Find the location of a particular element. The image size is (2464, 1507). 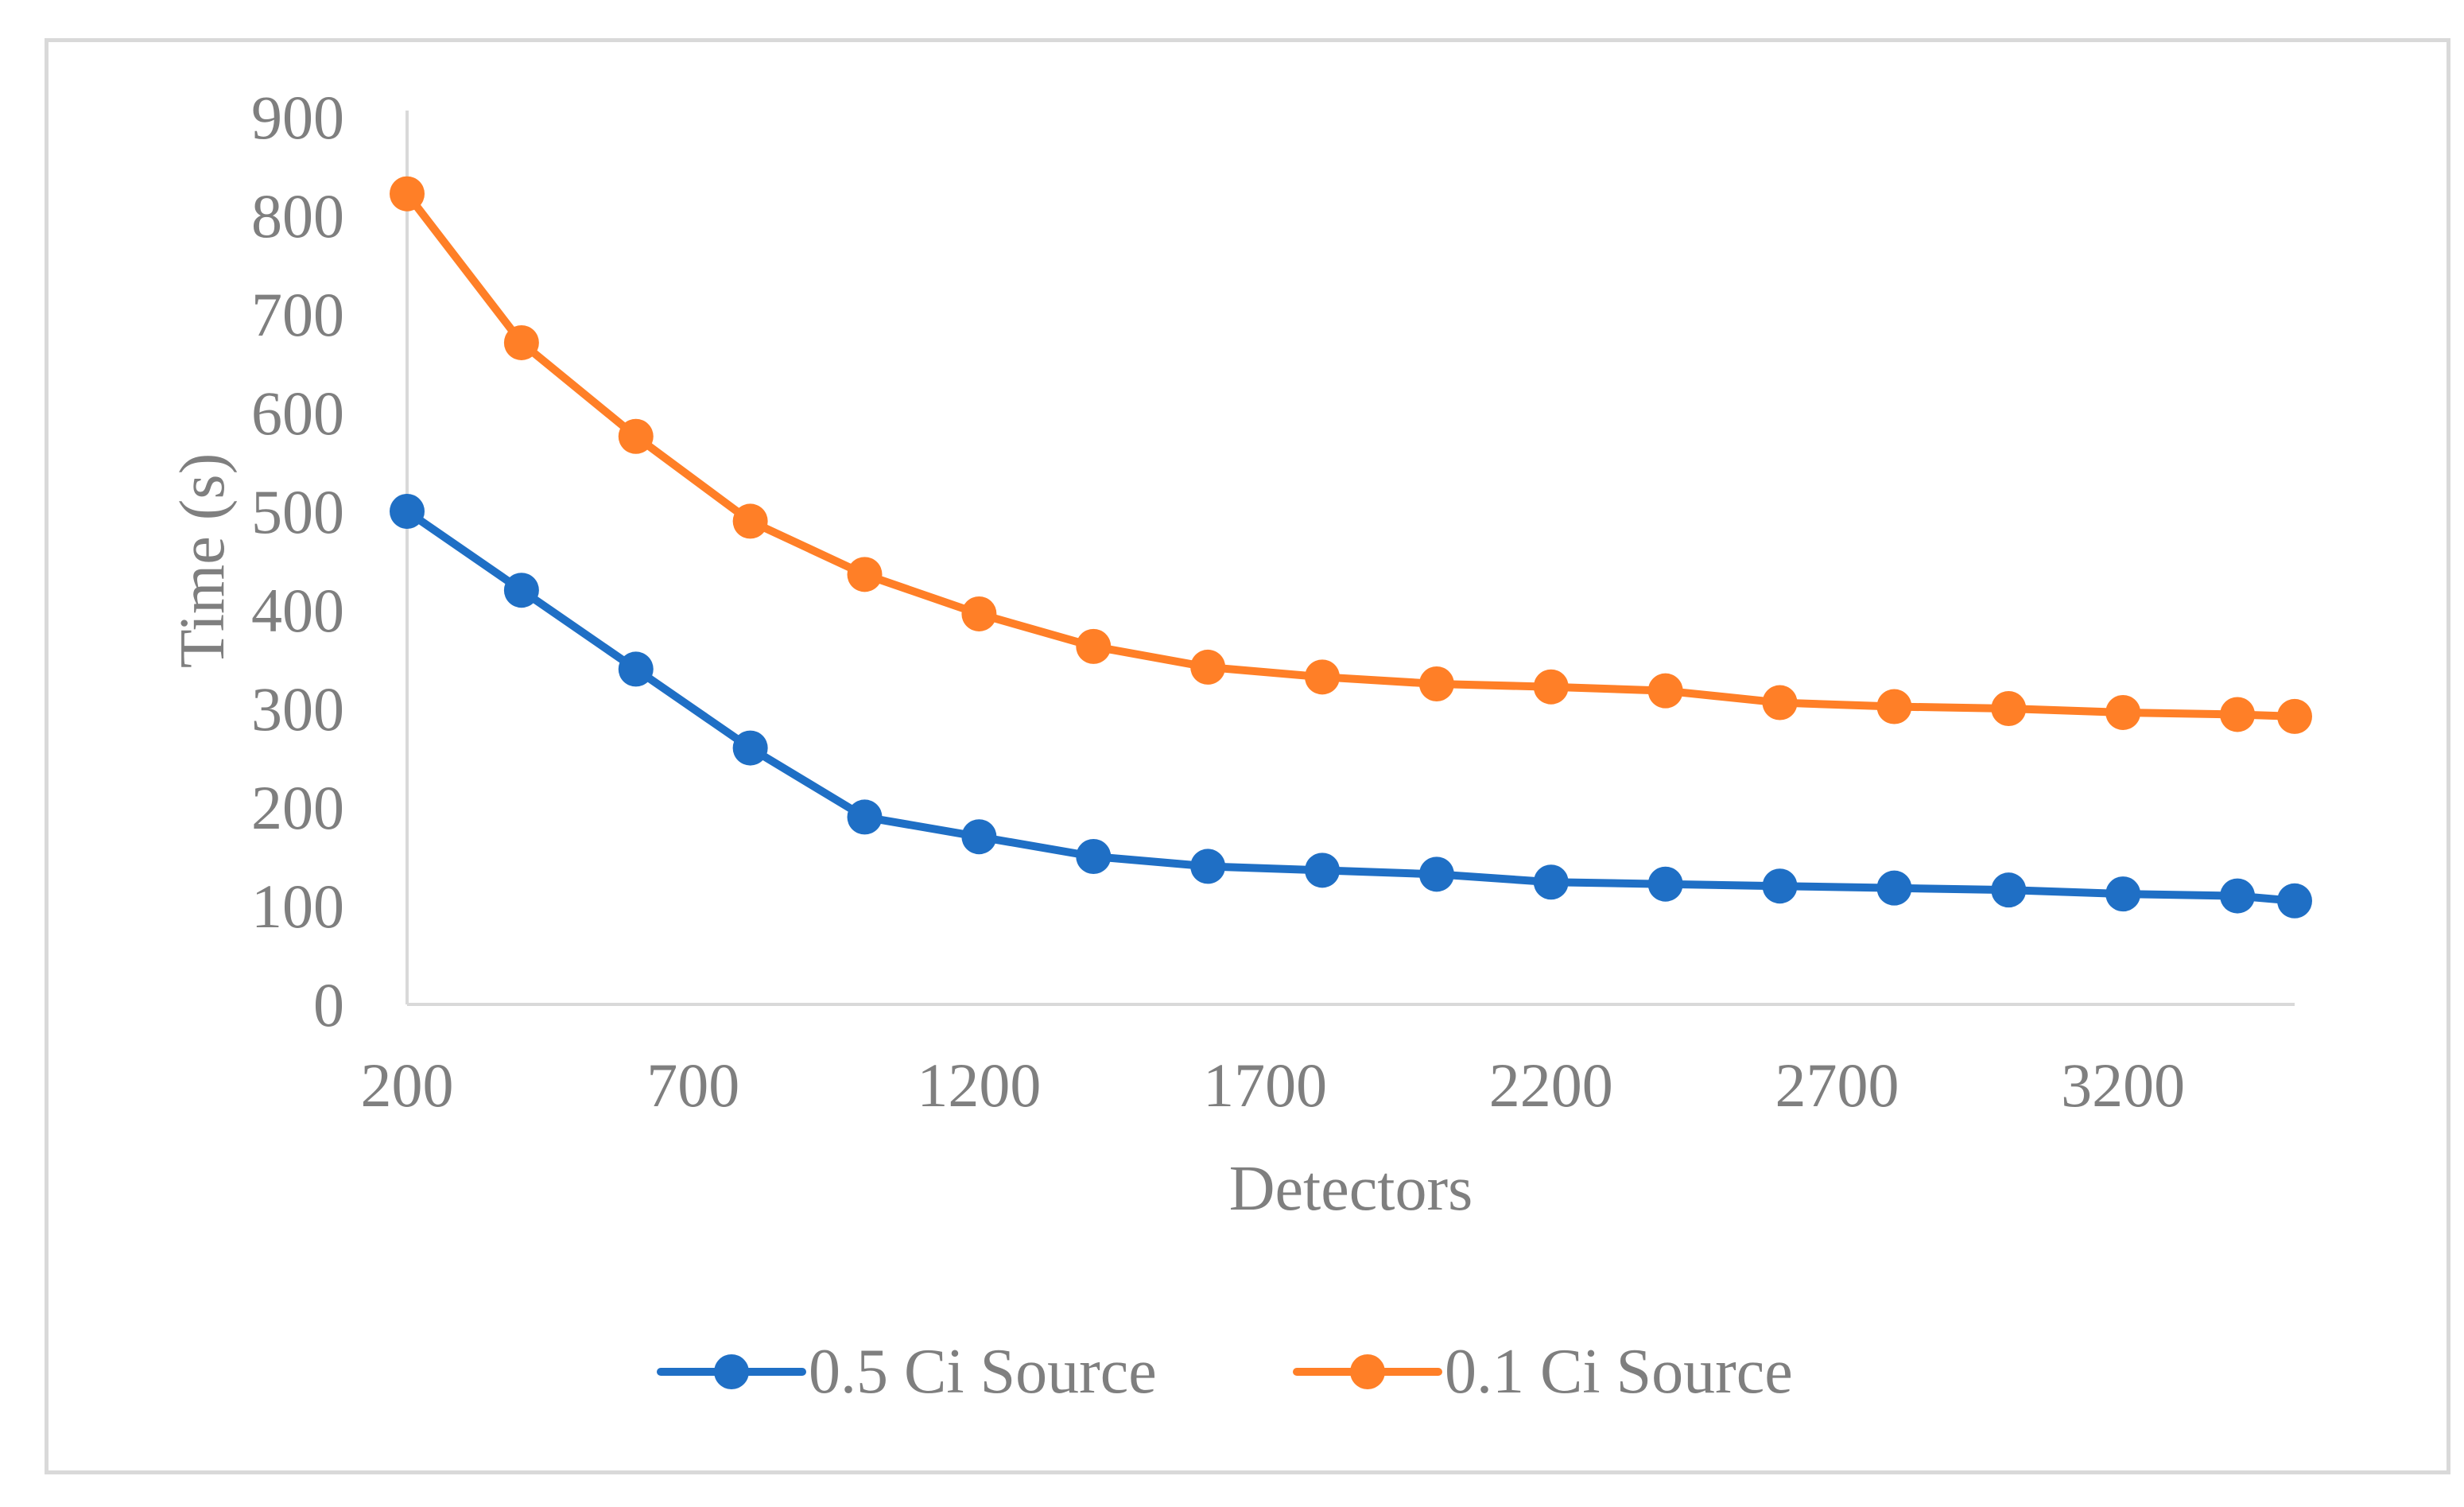

y-tick-label: 900 is located at coordinates (297, 117).